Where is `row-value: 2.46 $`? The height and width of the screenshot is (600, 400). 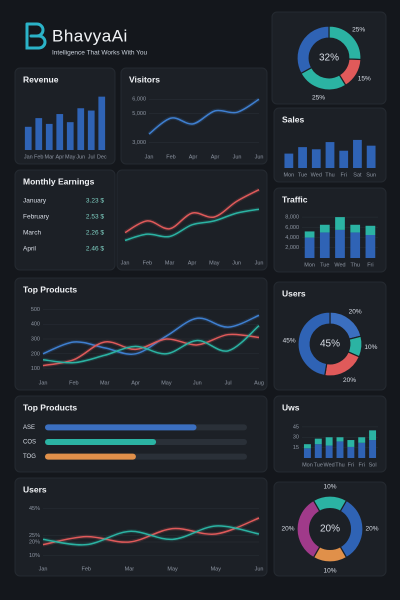 row-value: 2.46 $ is located at coordinates (95, 249).